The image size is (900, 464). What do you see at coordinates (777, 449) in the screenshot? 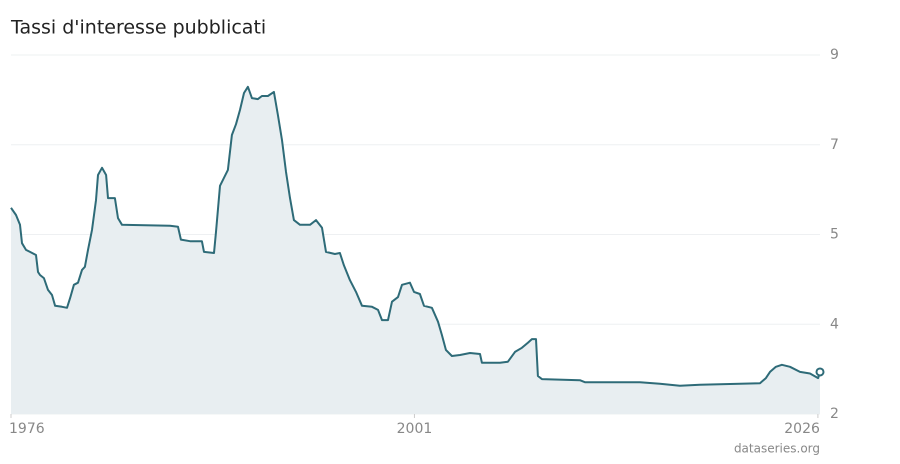
I see `source: dataseries.org` at bounding box center [777, 449].